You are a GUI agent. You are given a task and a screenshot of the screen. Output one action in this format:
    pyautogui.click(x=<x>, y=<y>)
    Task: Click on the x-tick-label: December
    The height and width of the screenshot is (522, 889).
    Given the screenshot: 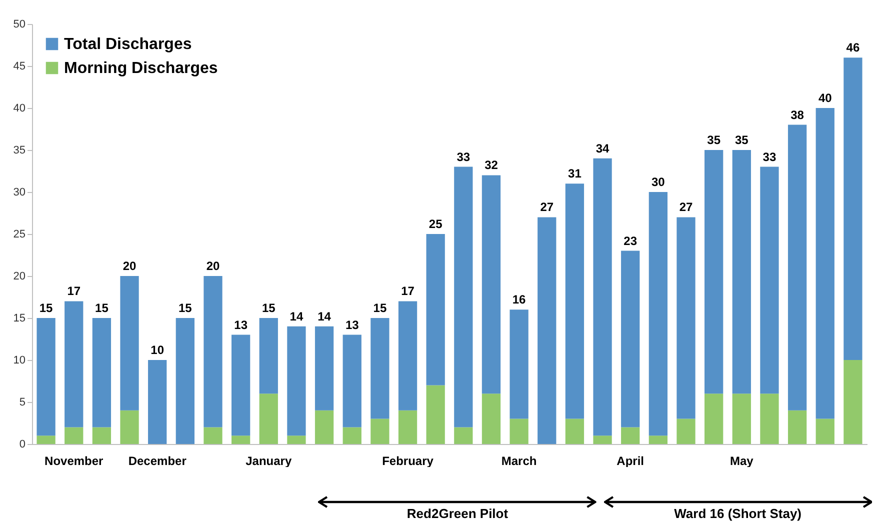 What is the action you would take?
    pyautogui.click(x=157, y=461)
    